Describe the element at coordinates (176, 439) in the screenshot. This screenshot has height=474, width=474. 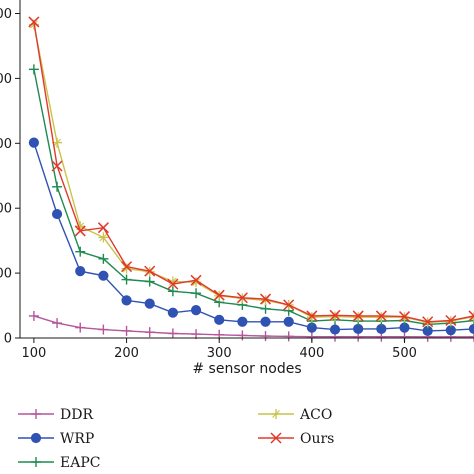
I see `legend: DDR WRP EAPC ACO Ours` at that location.